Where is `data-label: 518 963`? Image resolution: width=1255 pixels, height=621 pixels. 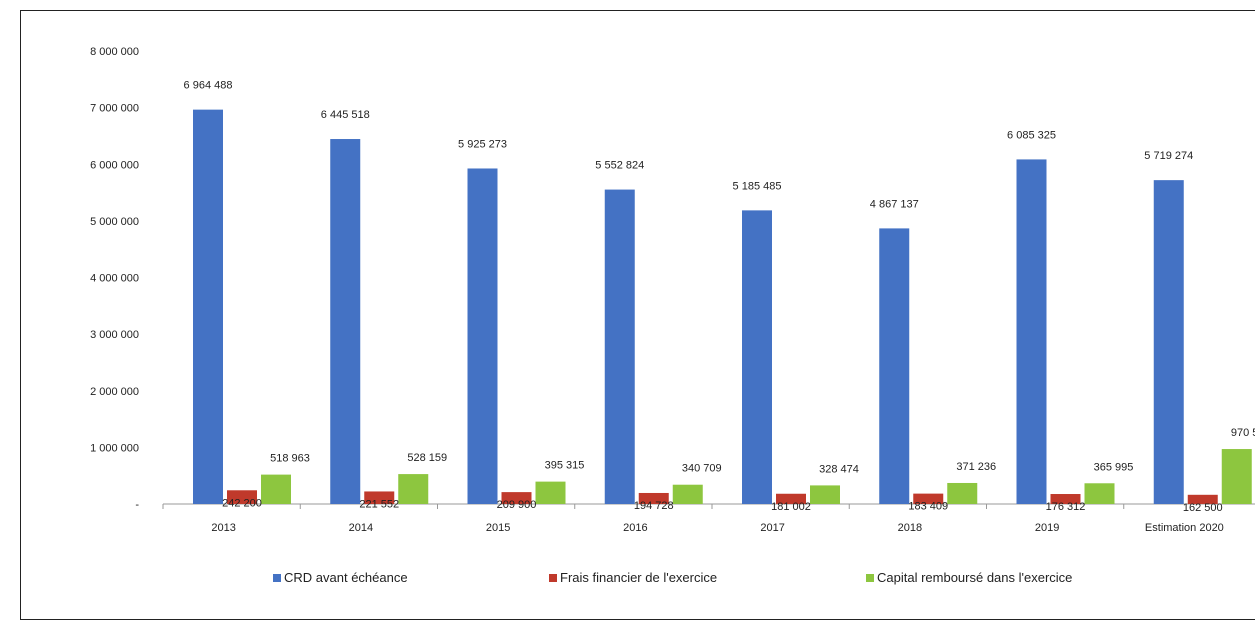 data-label: 518 963 is located at coordinates (290, 459).